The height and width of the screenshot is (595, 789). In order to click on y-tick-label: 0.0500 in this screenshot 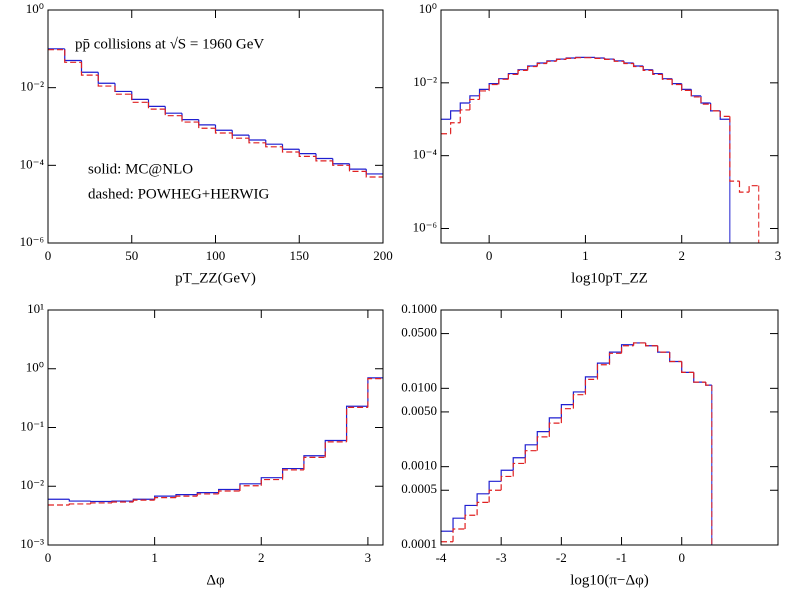, I will do `click(419, 332)`.